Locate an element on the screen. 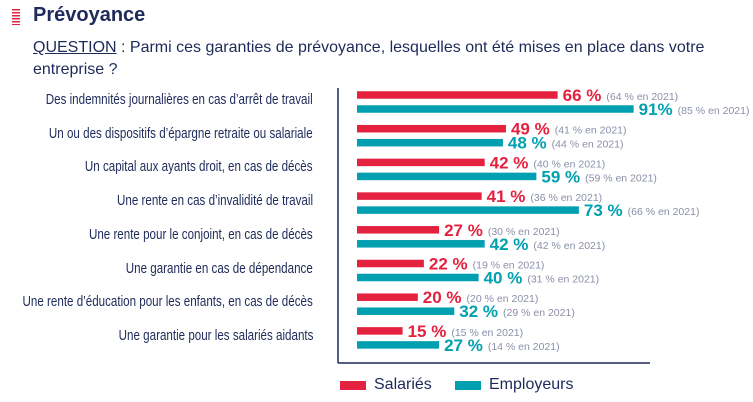 This screenshot has width=753, height=402. previous-year-label: (36 % en 2021) is located at coordinates (566, 198).